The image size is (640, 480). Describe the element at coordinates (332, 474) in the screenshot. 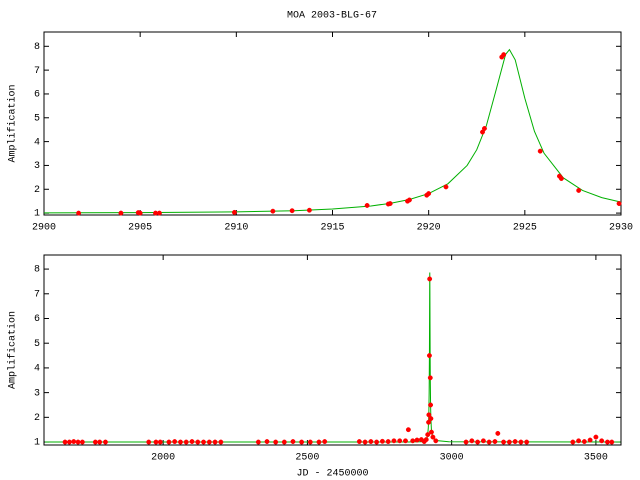

I see `x-axis-label: JD - 2450000` at that location.